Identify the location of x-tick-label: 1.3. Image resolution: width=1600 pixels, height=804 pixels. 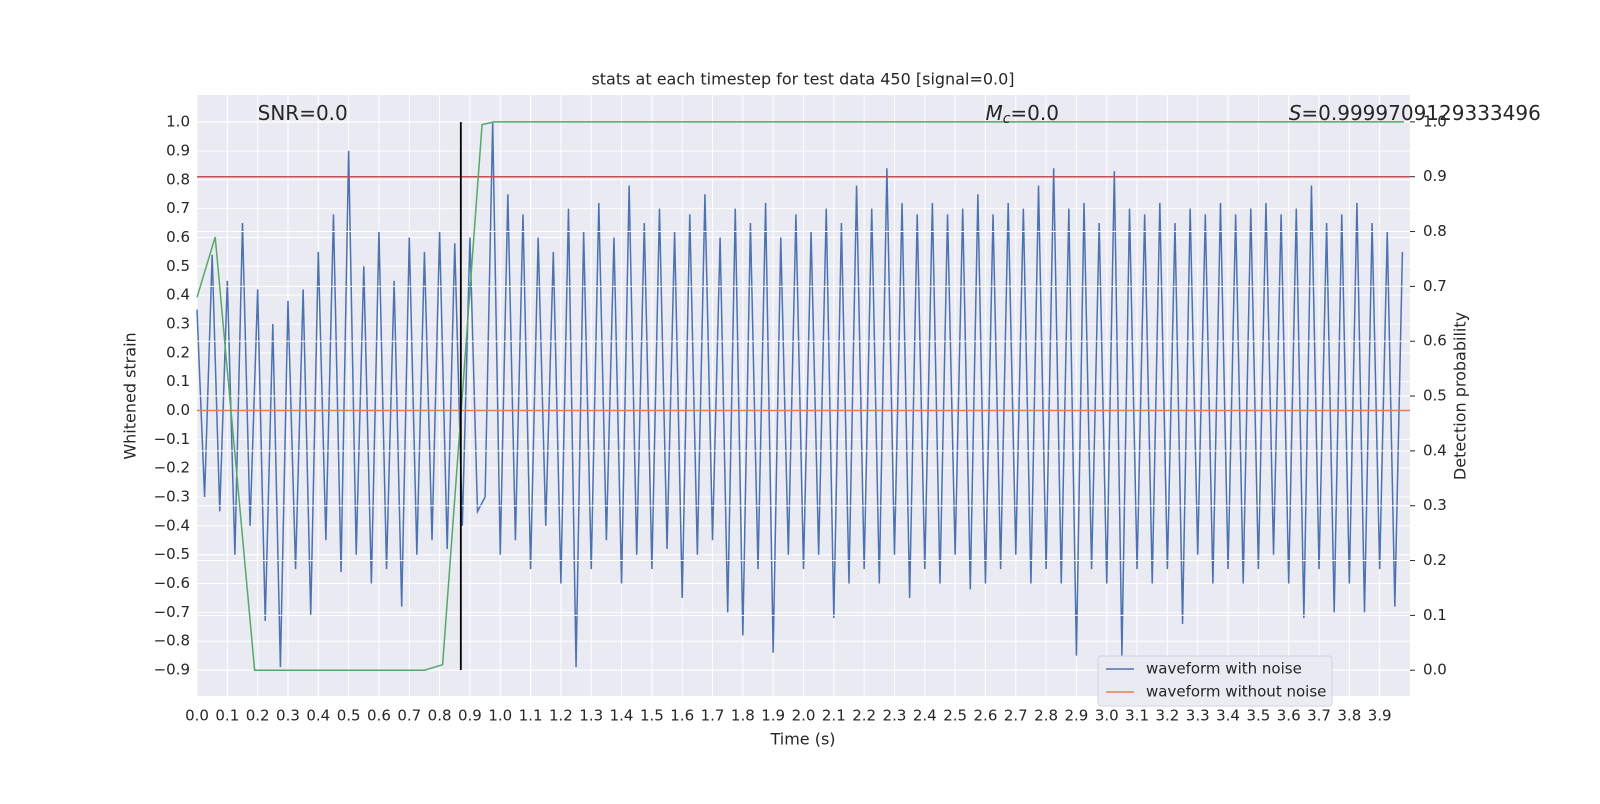
(591, 716).